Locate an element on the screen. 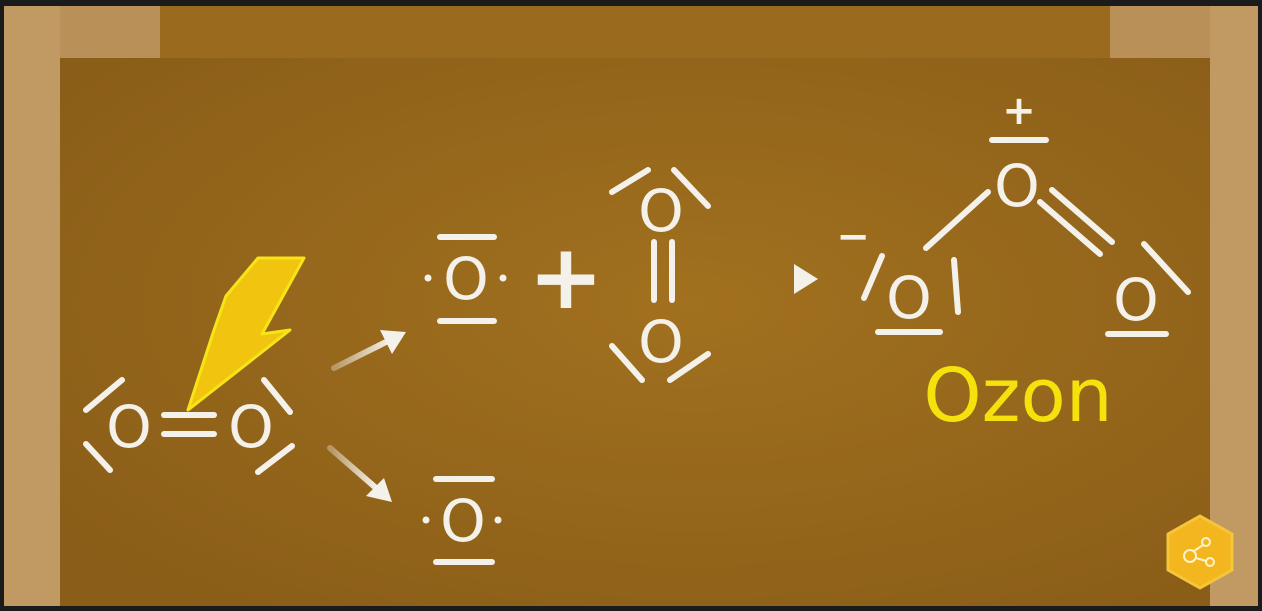 Image resolution: width=1262 pixels, height=611 pixels. atomic-oxygen-bottom is located at coordinates (462, 520).